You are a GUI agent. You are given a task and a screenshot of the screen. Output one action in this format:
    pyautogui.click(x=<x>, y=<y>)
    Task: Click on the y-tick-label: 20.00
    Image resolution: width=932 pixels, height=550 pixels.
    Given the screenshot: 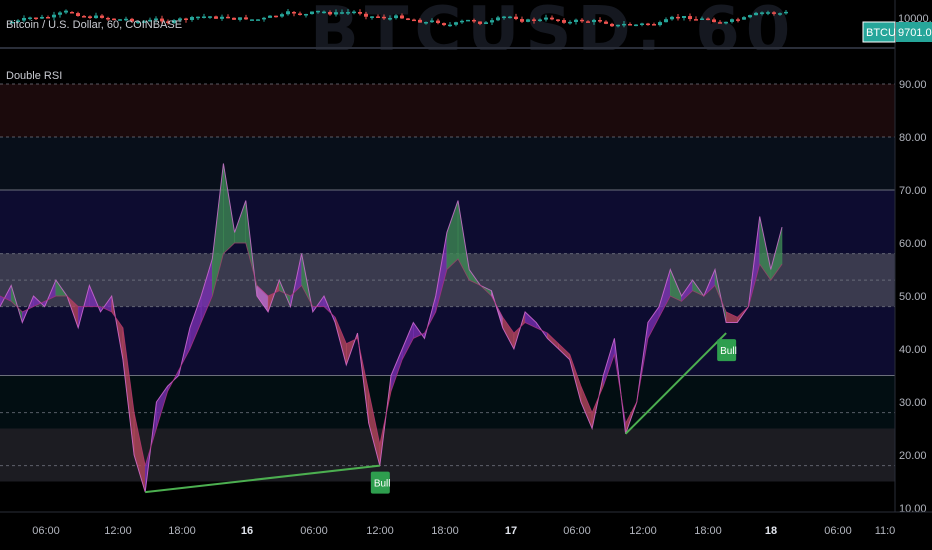 What is the action you would take?
    pyautogui.click(x=913, y=456)
    